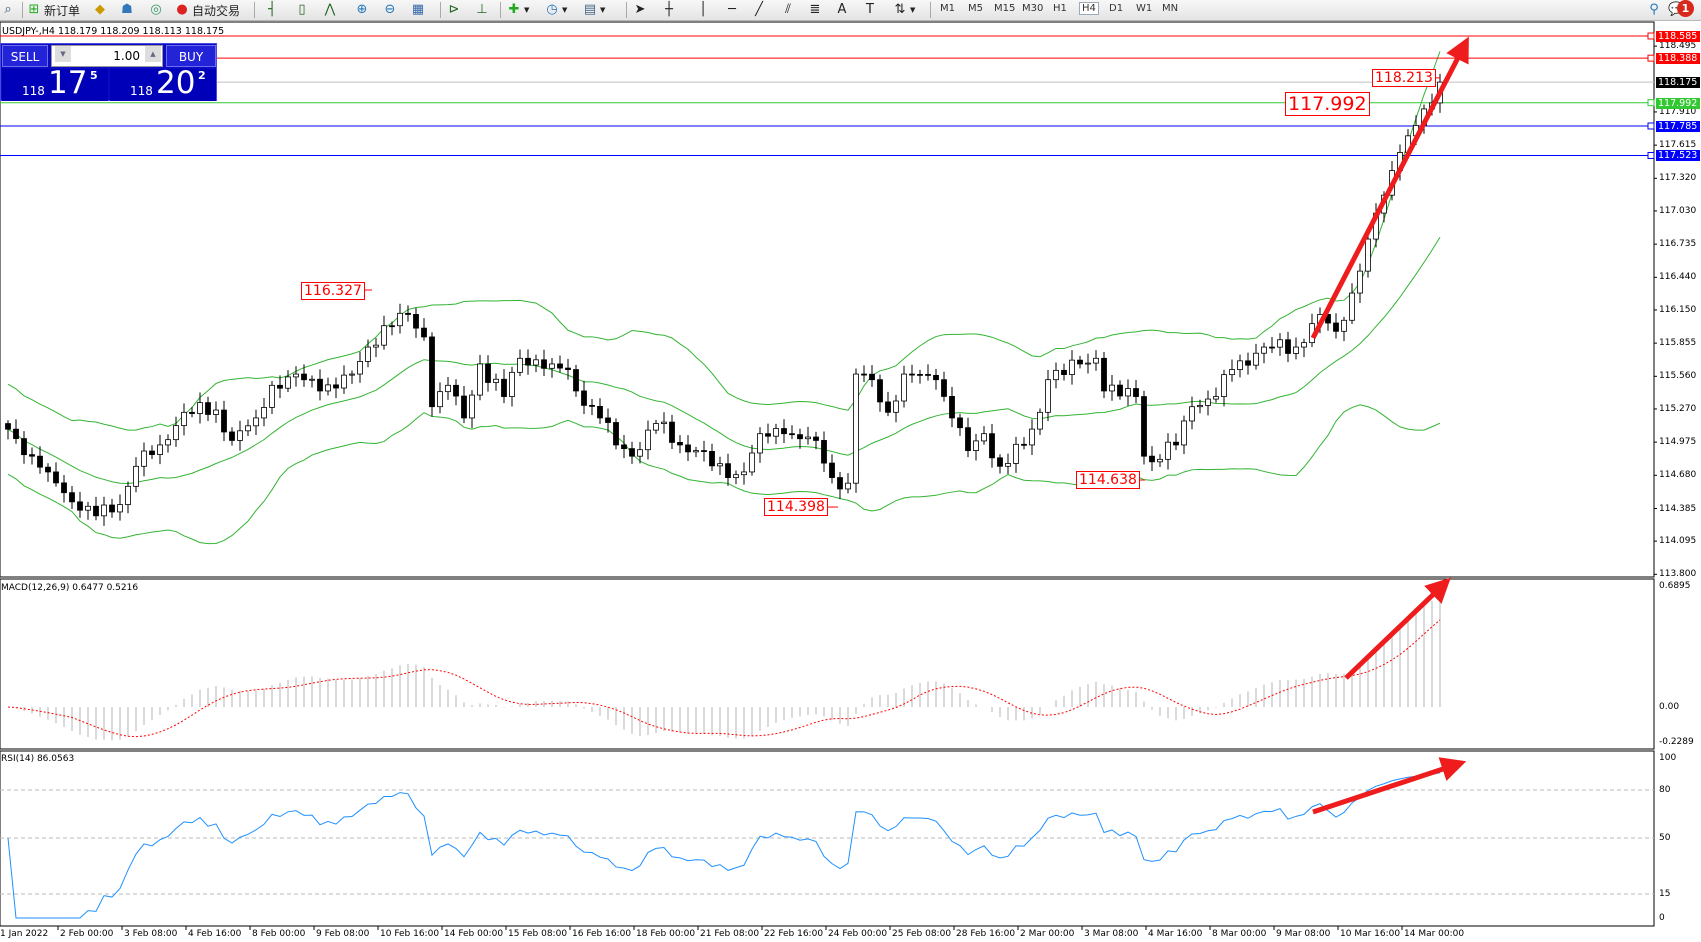 The width and height of the screenshot is (1701, 942). Describe the element at coordinates (191, 56) in the screenshot. I see `buy-button: BUY` at that location.